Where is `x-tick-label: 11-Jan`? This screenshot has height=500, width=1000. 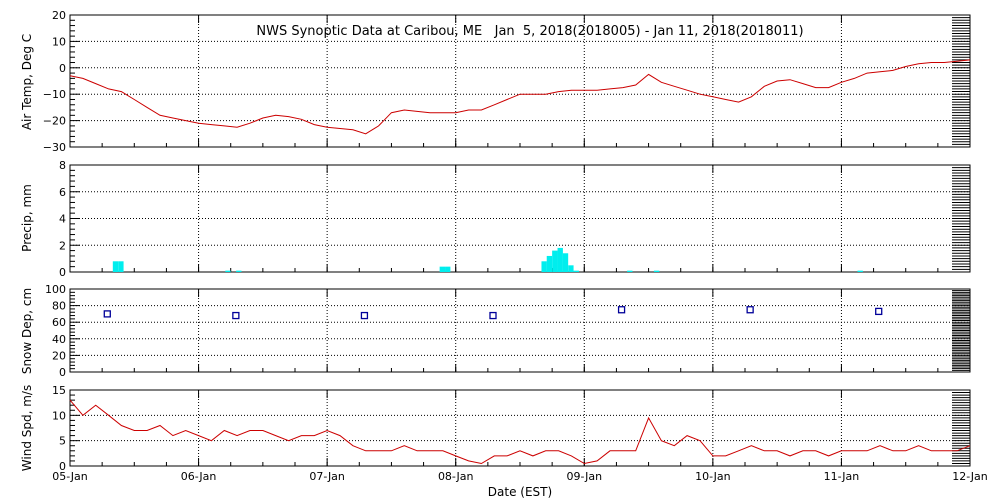 x-tick-label: 11-Jan is located at coordinates (842, 476).